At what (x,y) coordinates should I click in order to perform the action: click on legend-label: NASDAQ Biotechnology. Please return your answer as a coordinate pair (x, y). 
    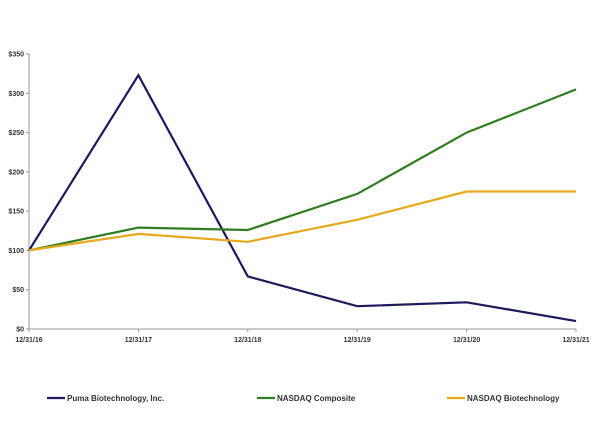
    Looking at the image, I should click on (513, 398).